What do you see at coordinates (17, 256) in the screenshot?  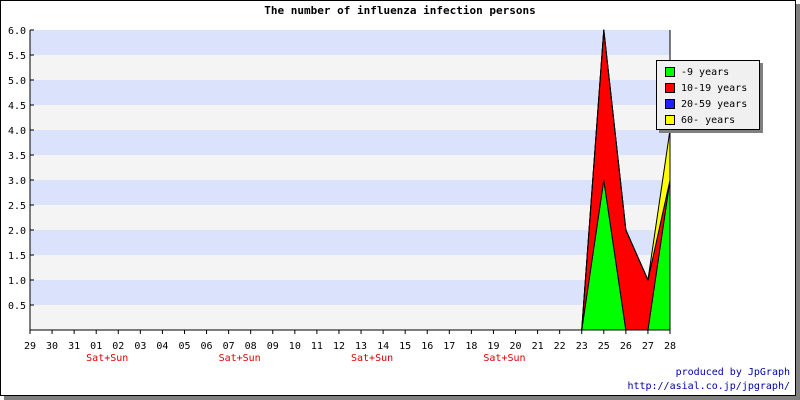 I see `y-tick-label: 1.5` at bounding box center [17, 256].